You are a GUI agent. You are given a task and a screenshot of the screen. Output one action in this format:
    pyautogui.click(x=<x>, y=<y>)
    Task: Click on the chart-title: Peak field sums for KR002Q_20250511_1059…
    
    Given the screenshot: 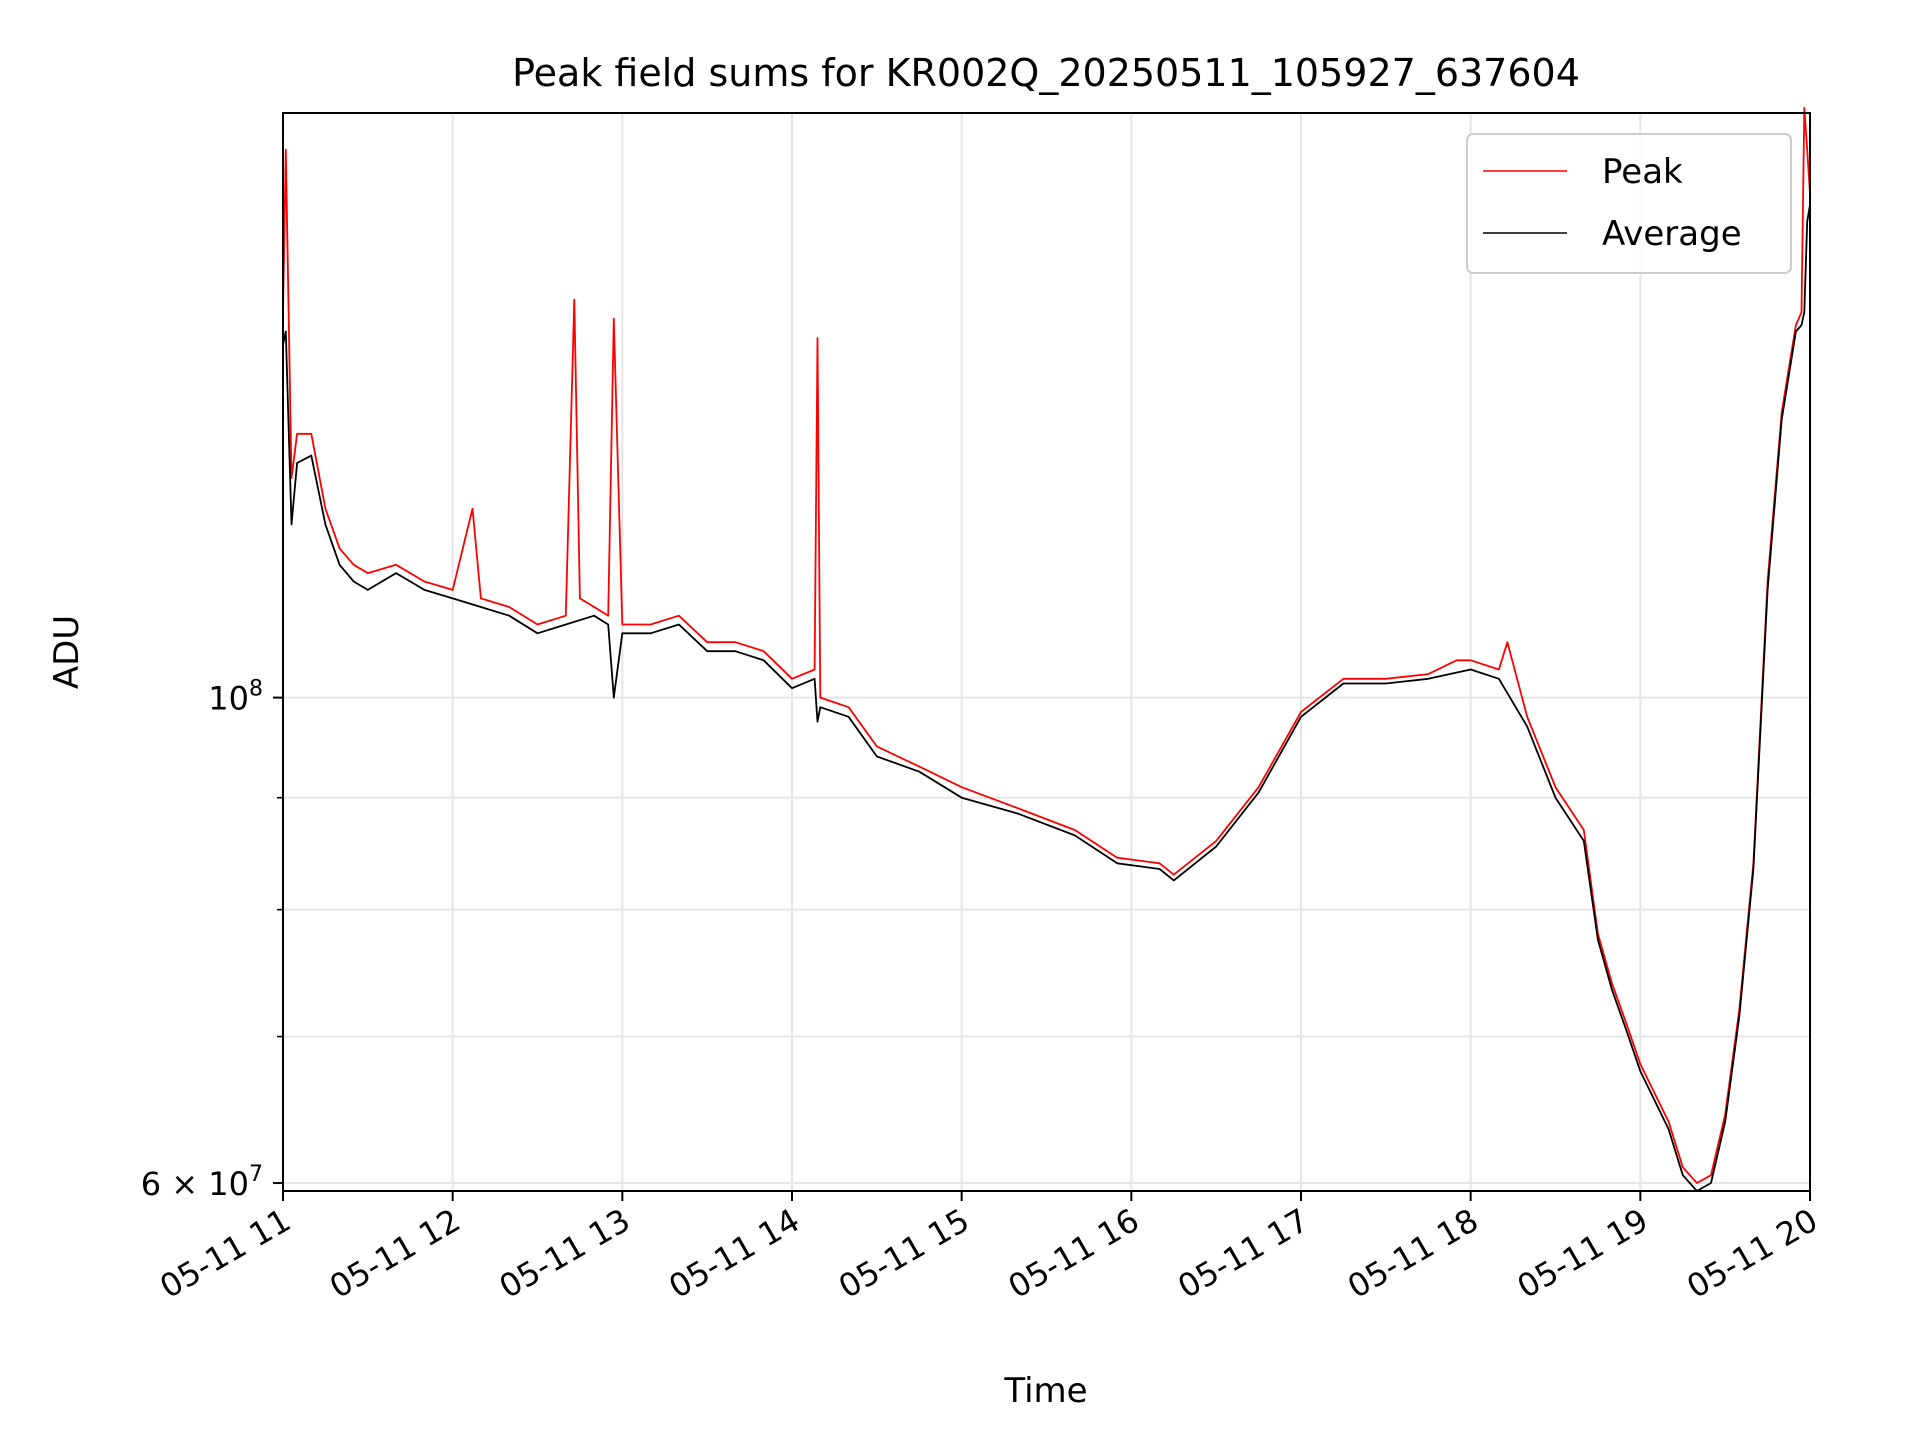 What is the action you would take?
    pyautogui.click(x=1046, y=73)
    